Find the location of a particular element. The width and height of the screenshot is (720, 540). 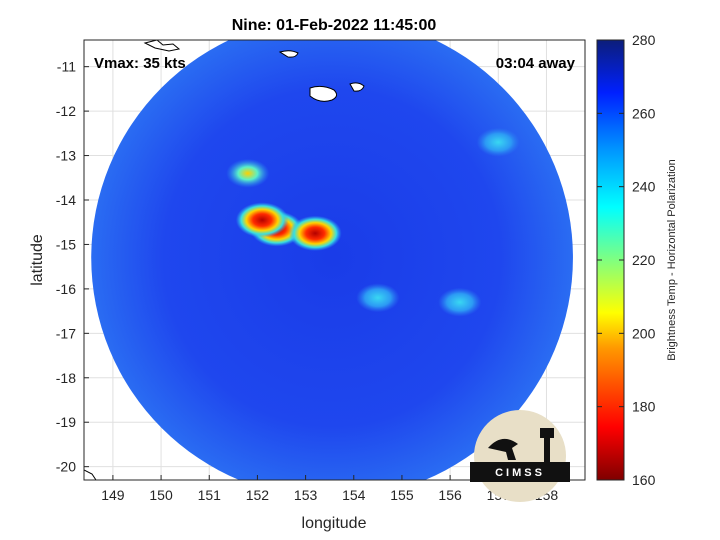

colorbar-tick-label: 180 is located at coordinates (644, 407).